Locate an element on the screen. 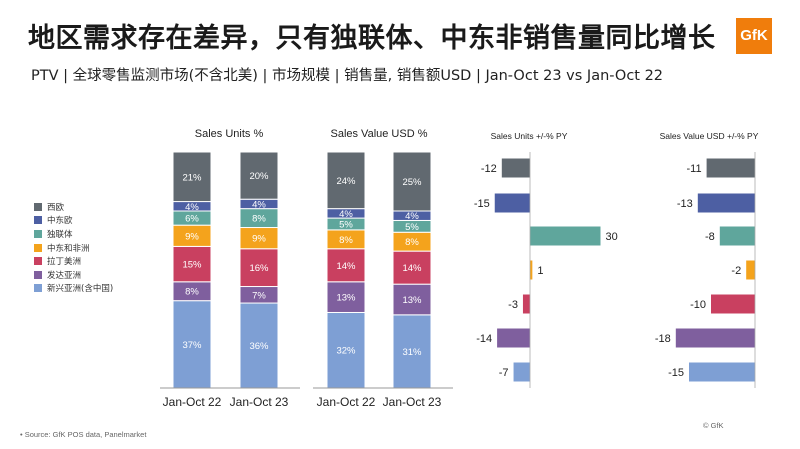 The image size is (800, 449). legend-item: 中东欧 is located at coordinates (73, 221).